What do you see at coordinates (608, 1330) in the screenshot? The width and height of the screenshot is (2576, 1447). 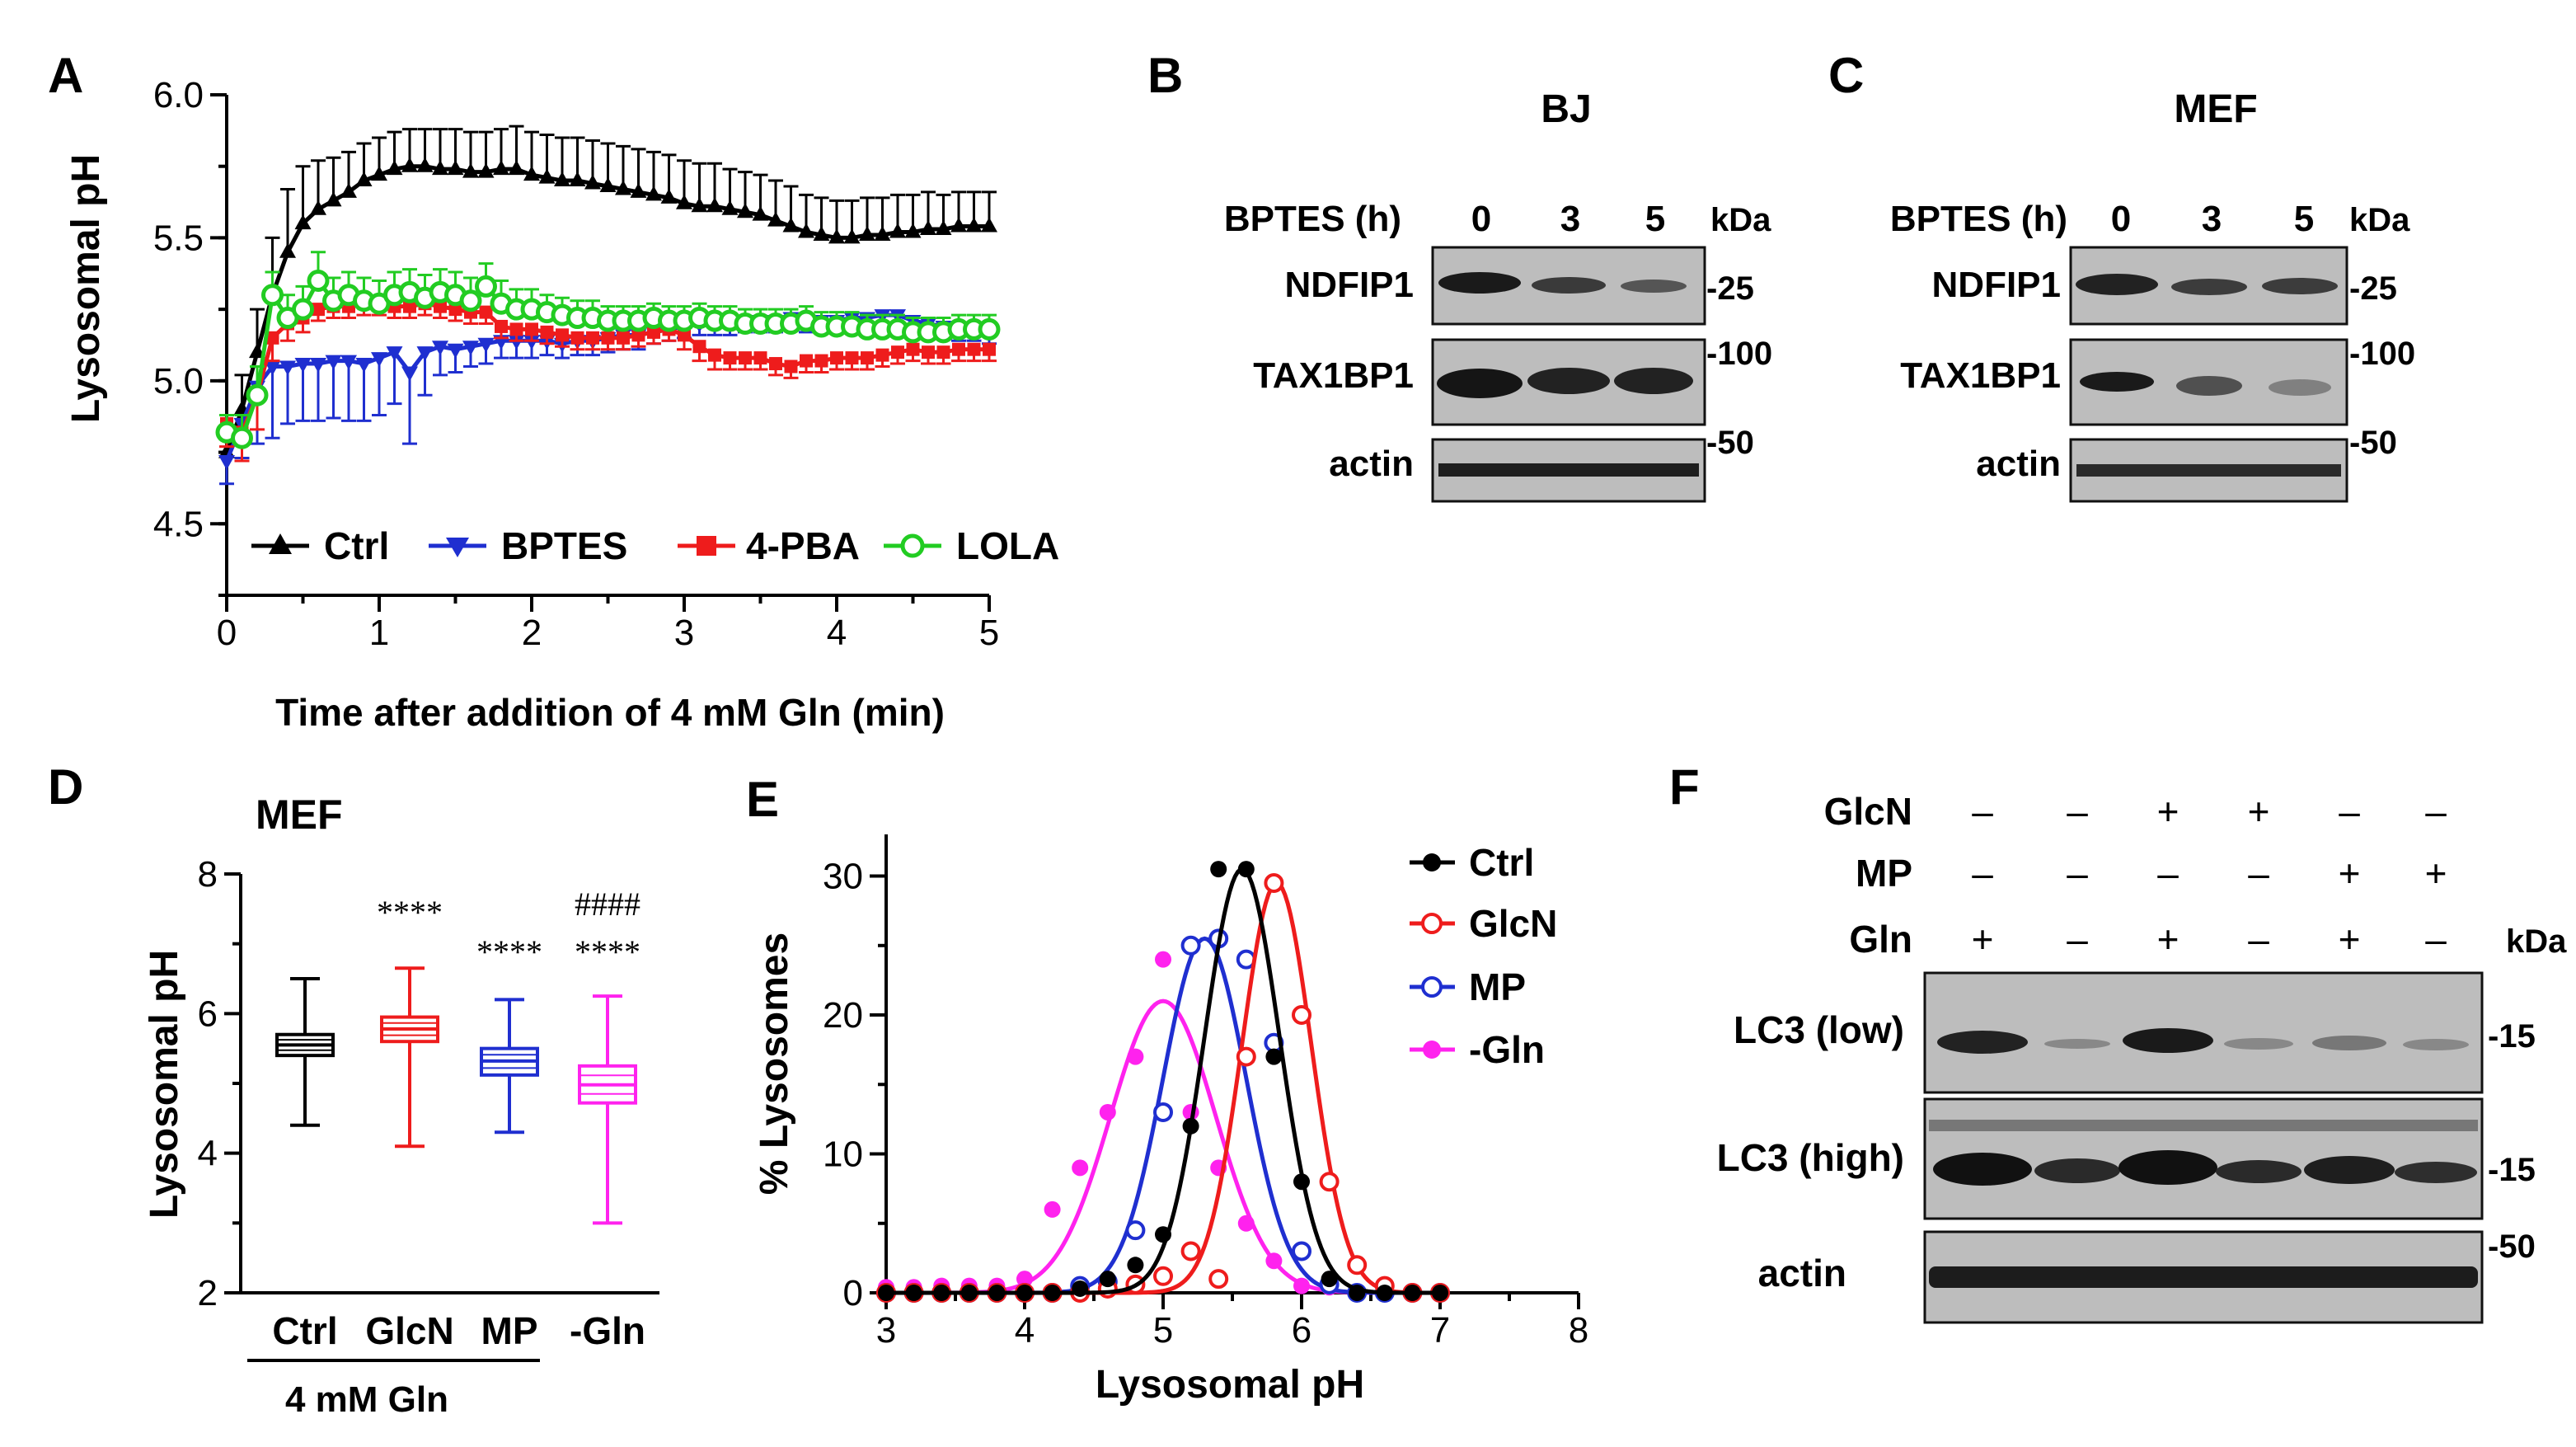 I see `category-label: -Gln` at bounding box center [608, 1330].